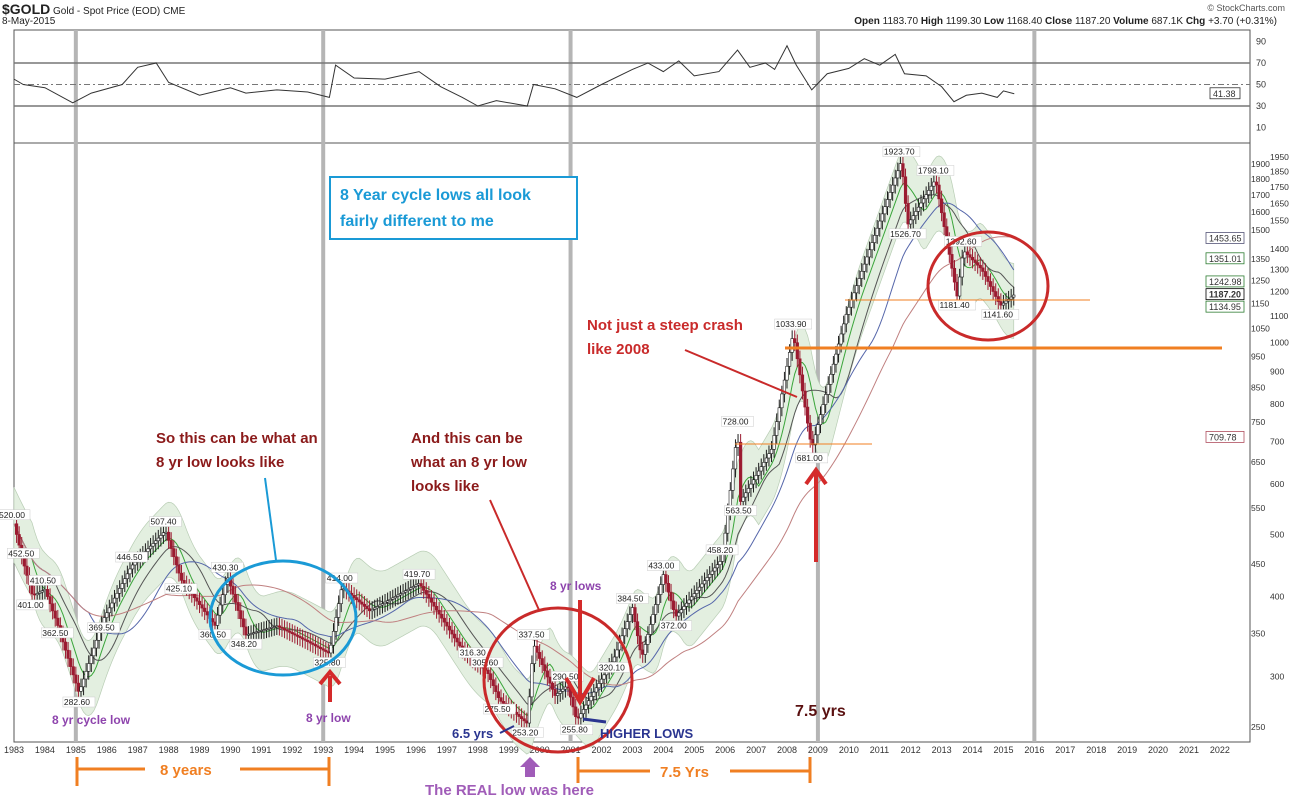 The height and width of the screenshot is (804, 1289). I want to click on price-axis-tick: 1000, so click(1279, 342).